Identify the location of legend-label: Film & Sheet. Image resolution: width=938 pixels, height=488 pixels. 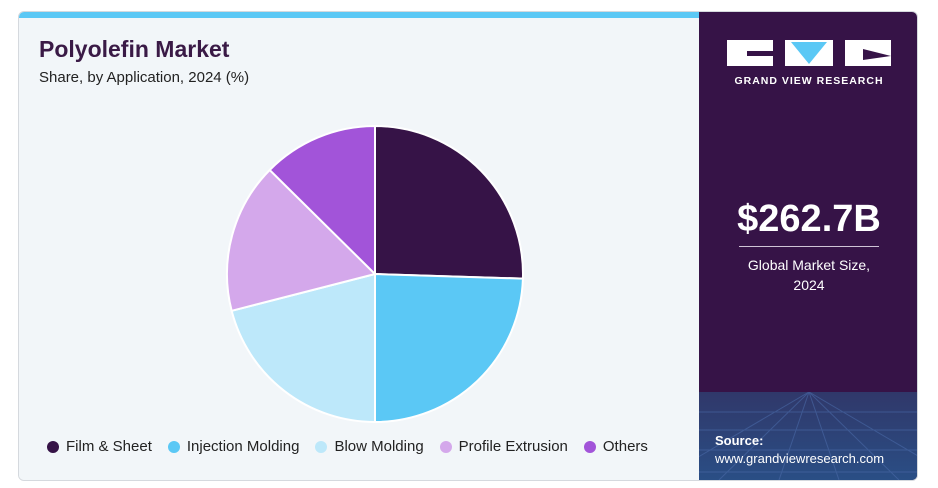
(109, 446).